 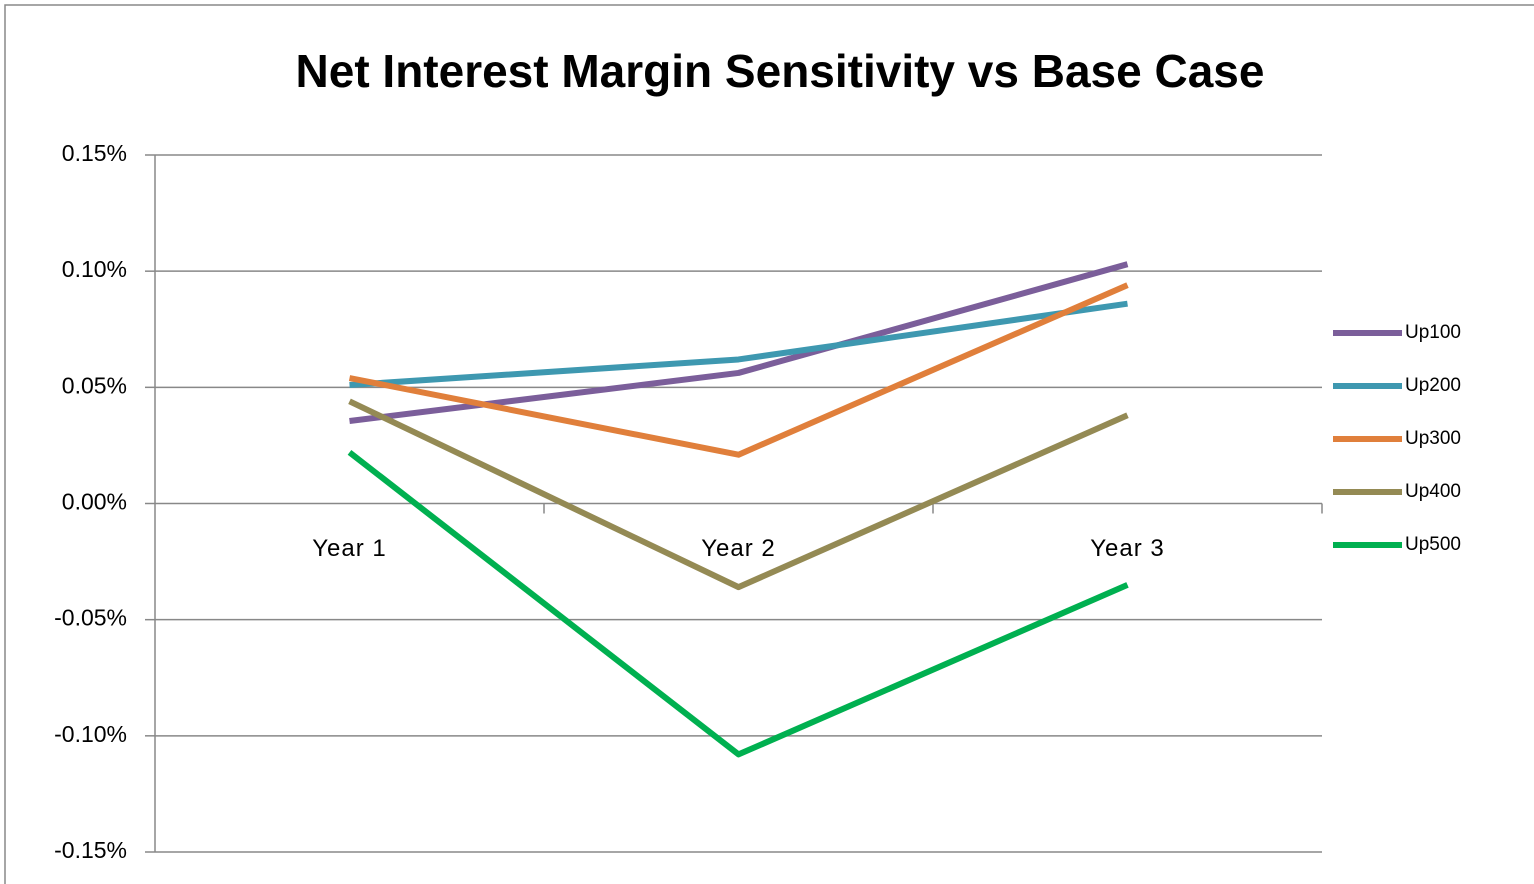 I want to click on y-tick-label: -0.05%, so click(x=90, y=618).